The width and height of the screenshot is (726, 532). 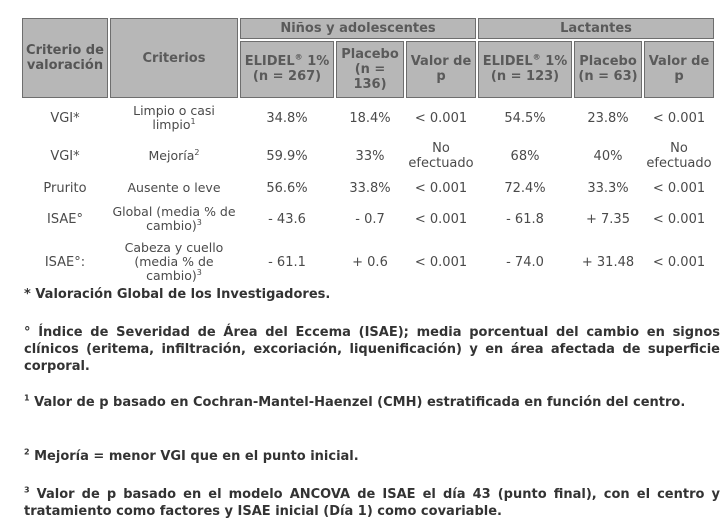 I want to click on header-criterio-valoracion: Criterio de valoración, so click(x=65, y=58).